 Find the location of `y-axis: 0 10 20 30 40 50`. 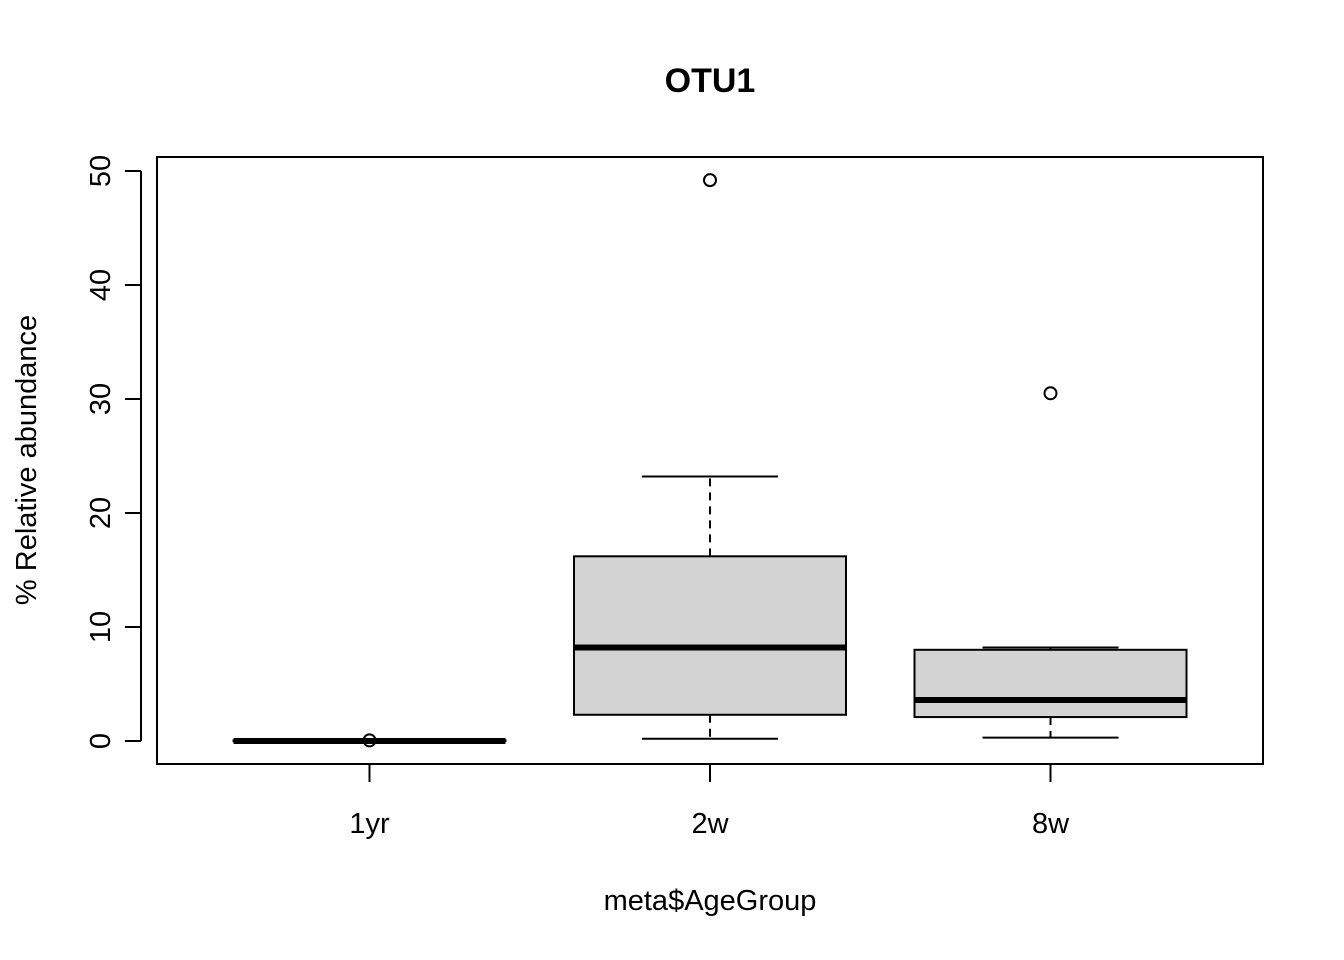

y-axis: 0 10 20 30 40 50 is located at coordinates (113, 452).